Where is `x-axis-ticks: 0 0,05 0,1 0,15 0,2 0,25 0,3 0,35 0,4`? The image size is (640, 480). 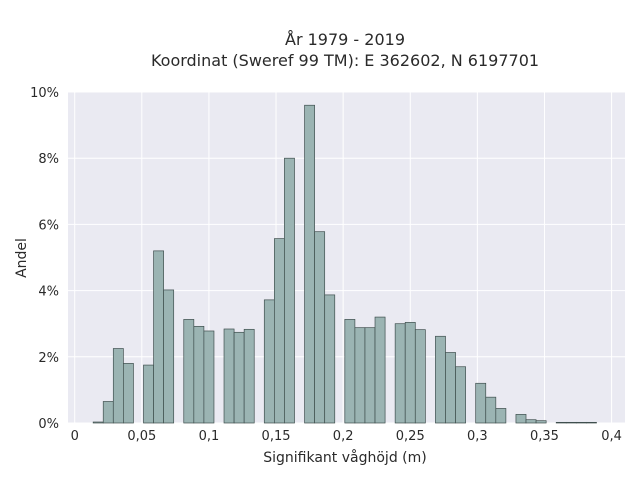
x-axis-ticks: 0 0,05 0,1 0,15 0,2 0,25 0,3 0,35 0,4 is located at coordinates (346, 436).